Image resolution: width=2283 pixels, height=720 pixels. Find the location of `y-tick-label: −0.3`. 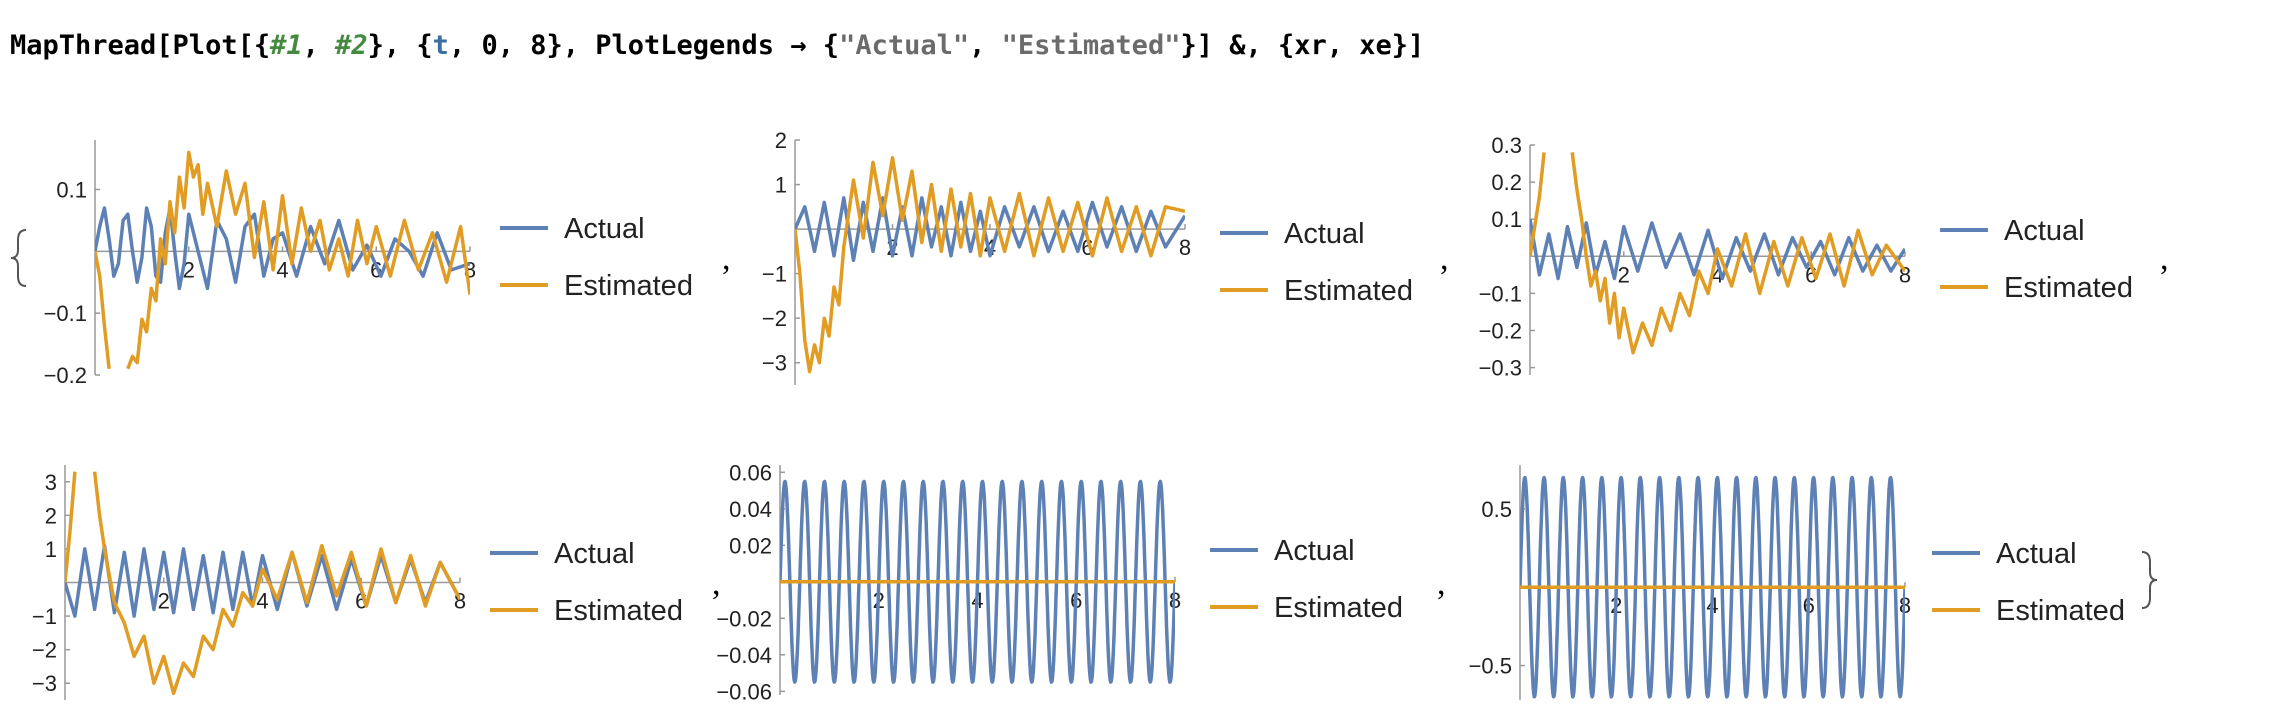

y-tick-label: −0.3 is located at coordinates (1500, 368).